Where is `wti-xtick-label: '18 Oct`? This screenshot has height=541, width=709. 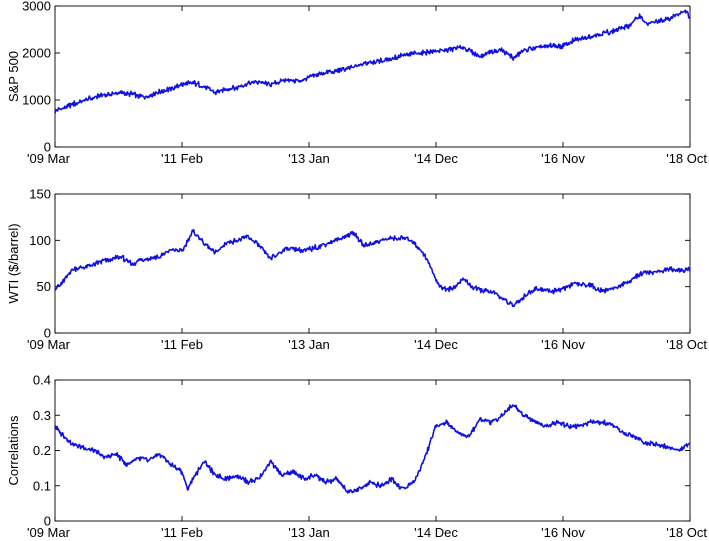 wti-xtick-label: '18 Oct is located at coordinates (686, 344).